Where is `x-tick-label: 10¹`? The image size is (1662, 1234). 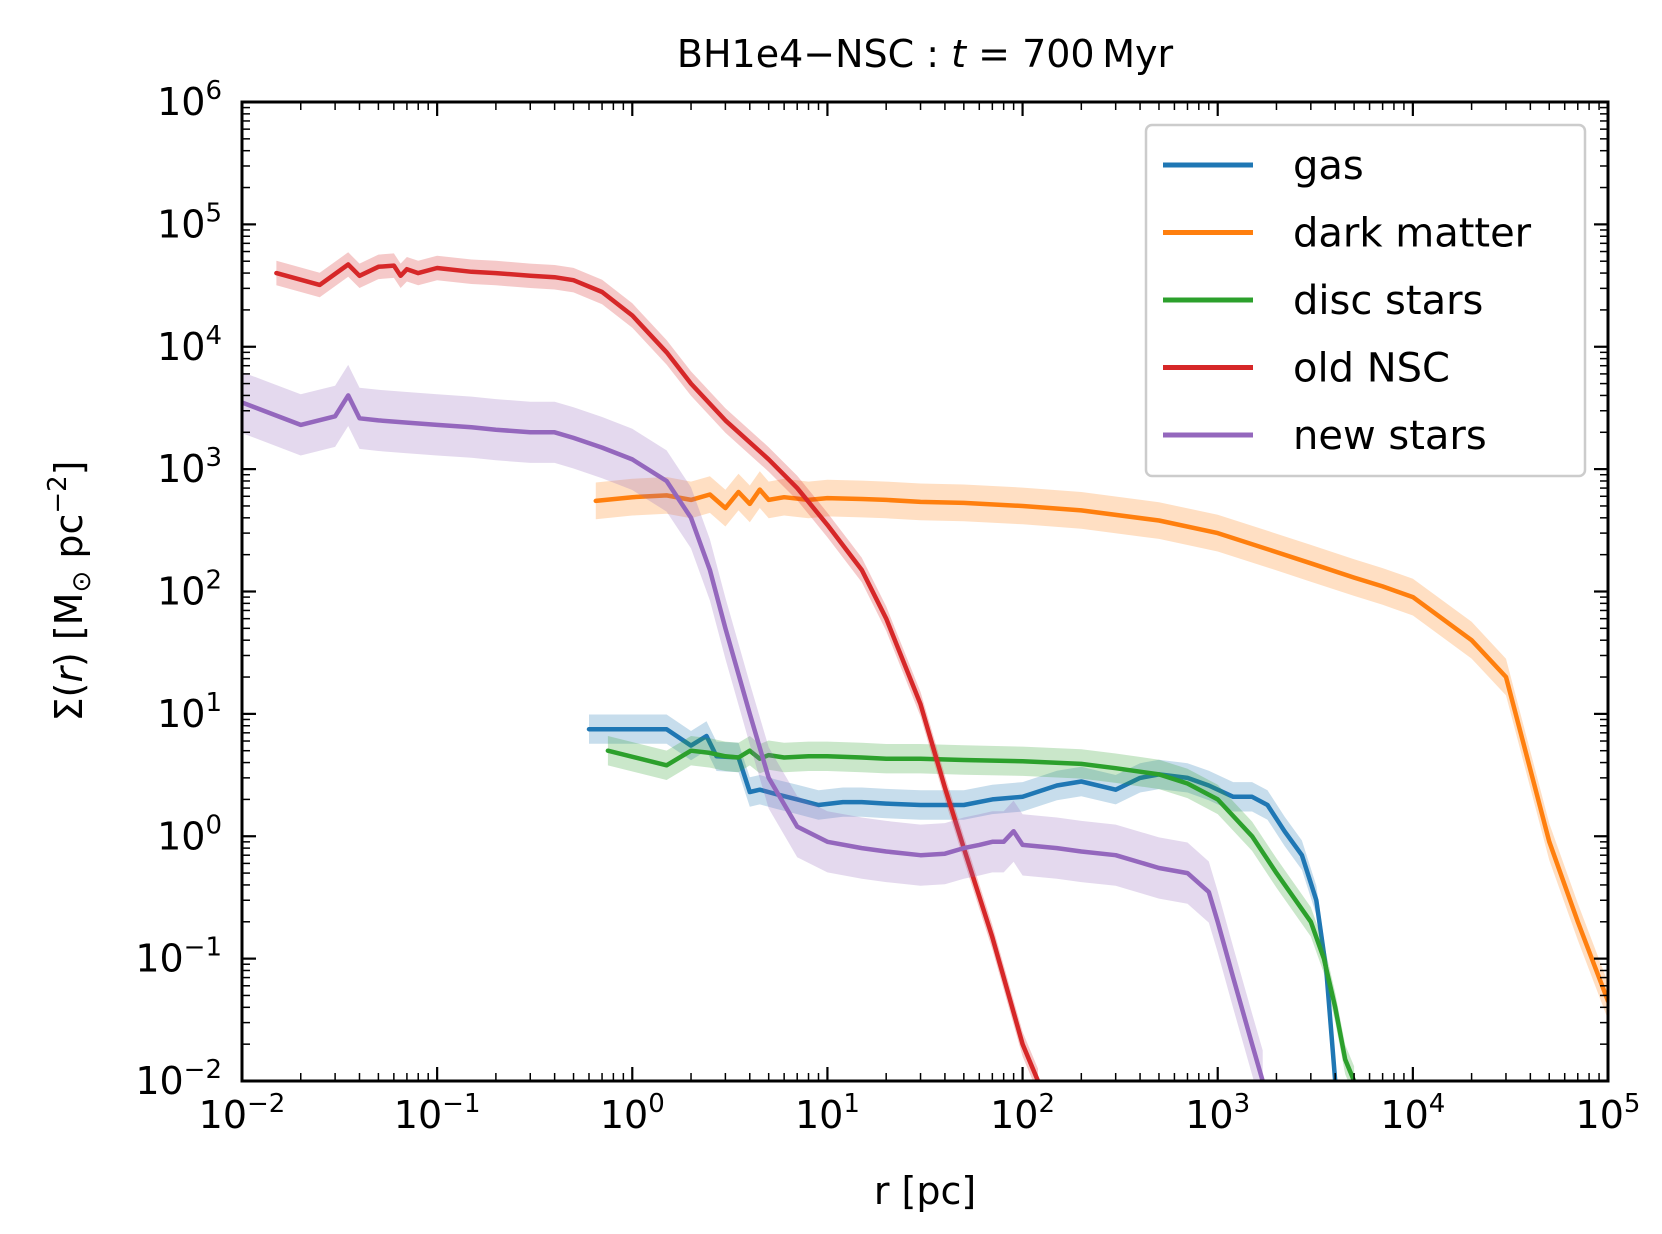 x-tick-label: 10¹ is located at coordinates (827, 1113).